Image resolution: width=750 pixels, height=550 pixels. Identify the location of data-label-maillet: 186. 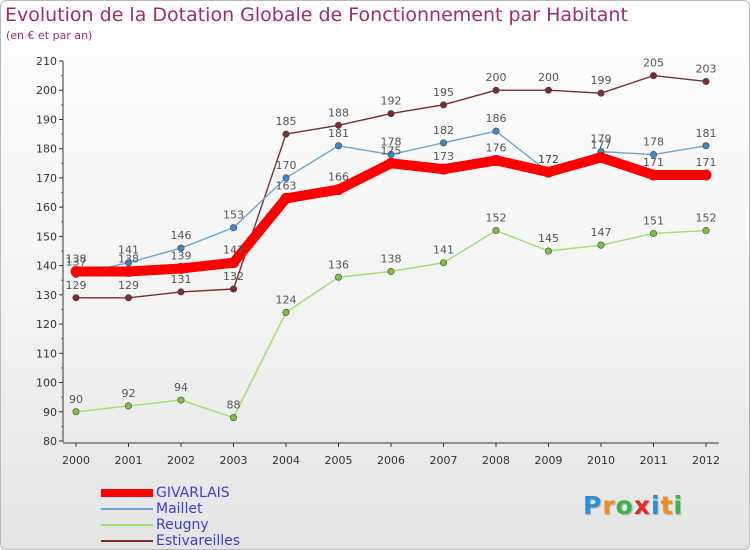
(496, 118).